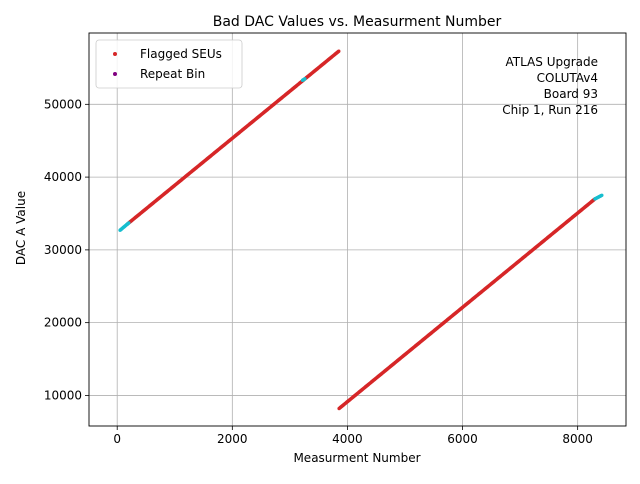 The image size is (640, 484). Describe the element at coordinates (181, 54) in the screenshot. I see `legend-label: Flagged SEUs` at that location.